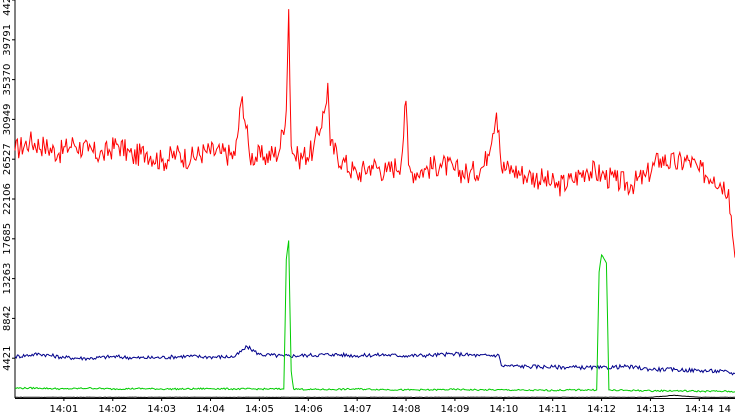  Describe the element at coordinates (724, 409) in the screenshot. I see `x-tick-label: 14` at that location.